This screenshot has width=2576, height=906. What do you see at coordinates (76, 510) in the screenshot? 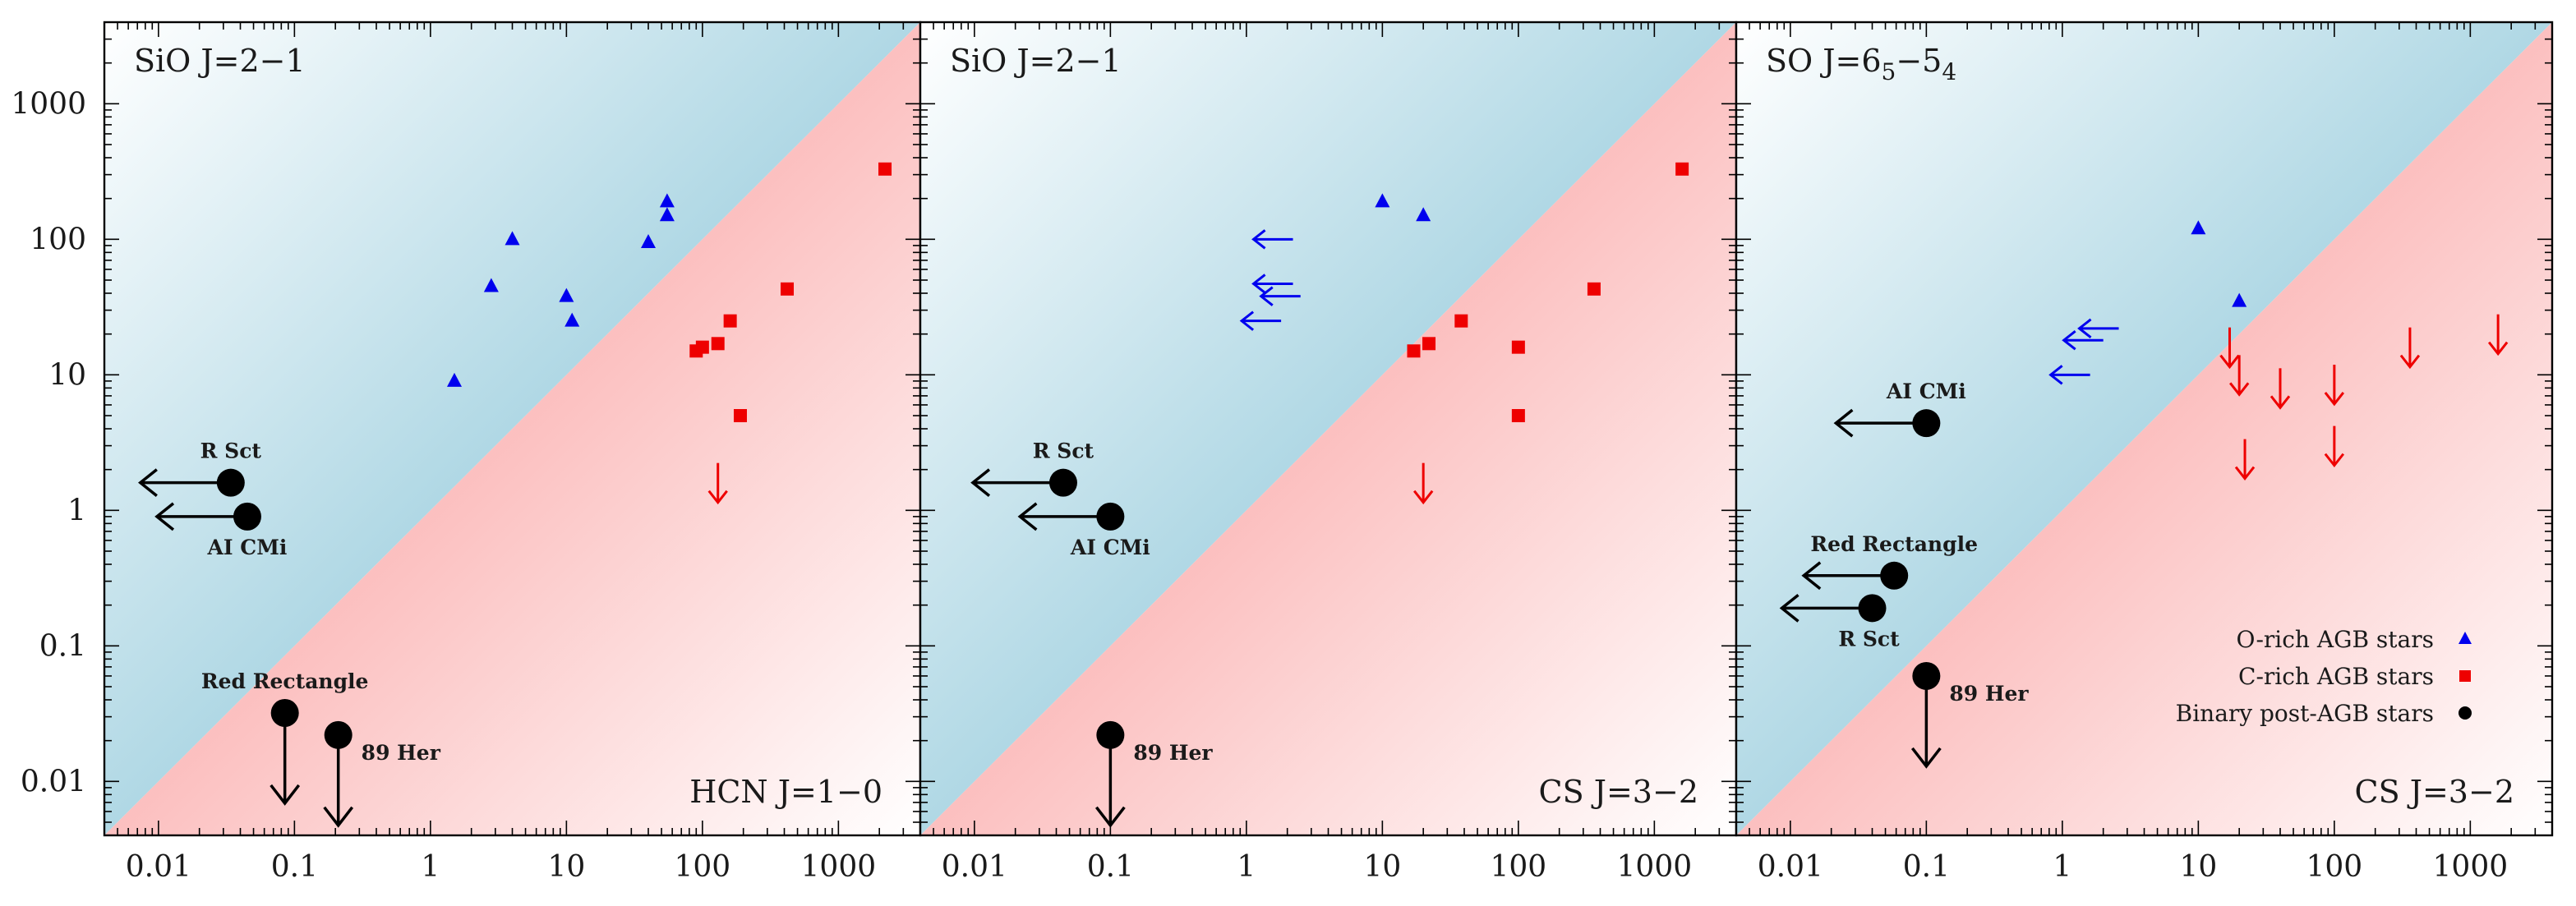
I see `y-tick-label: 1` at bounding box center [76, 510].